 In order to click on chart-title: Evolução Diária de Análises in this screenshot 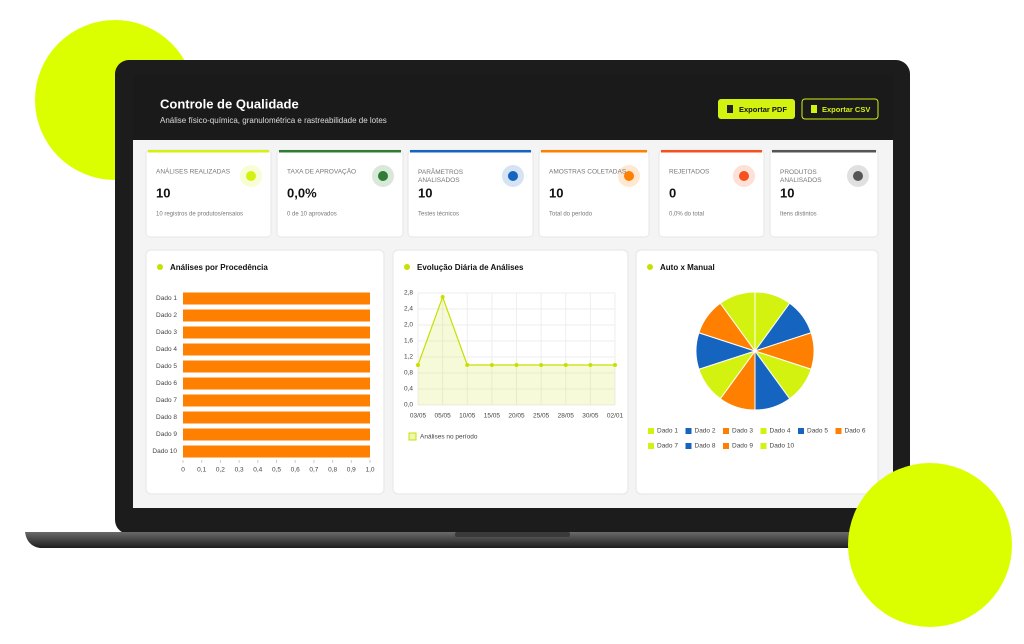, I will do `click(470, 267)`.